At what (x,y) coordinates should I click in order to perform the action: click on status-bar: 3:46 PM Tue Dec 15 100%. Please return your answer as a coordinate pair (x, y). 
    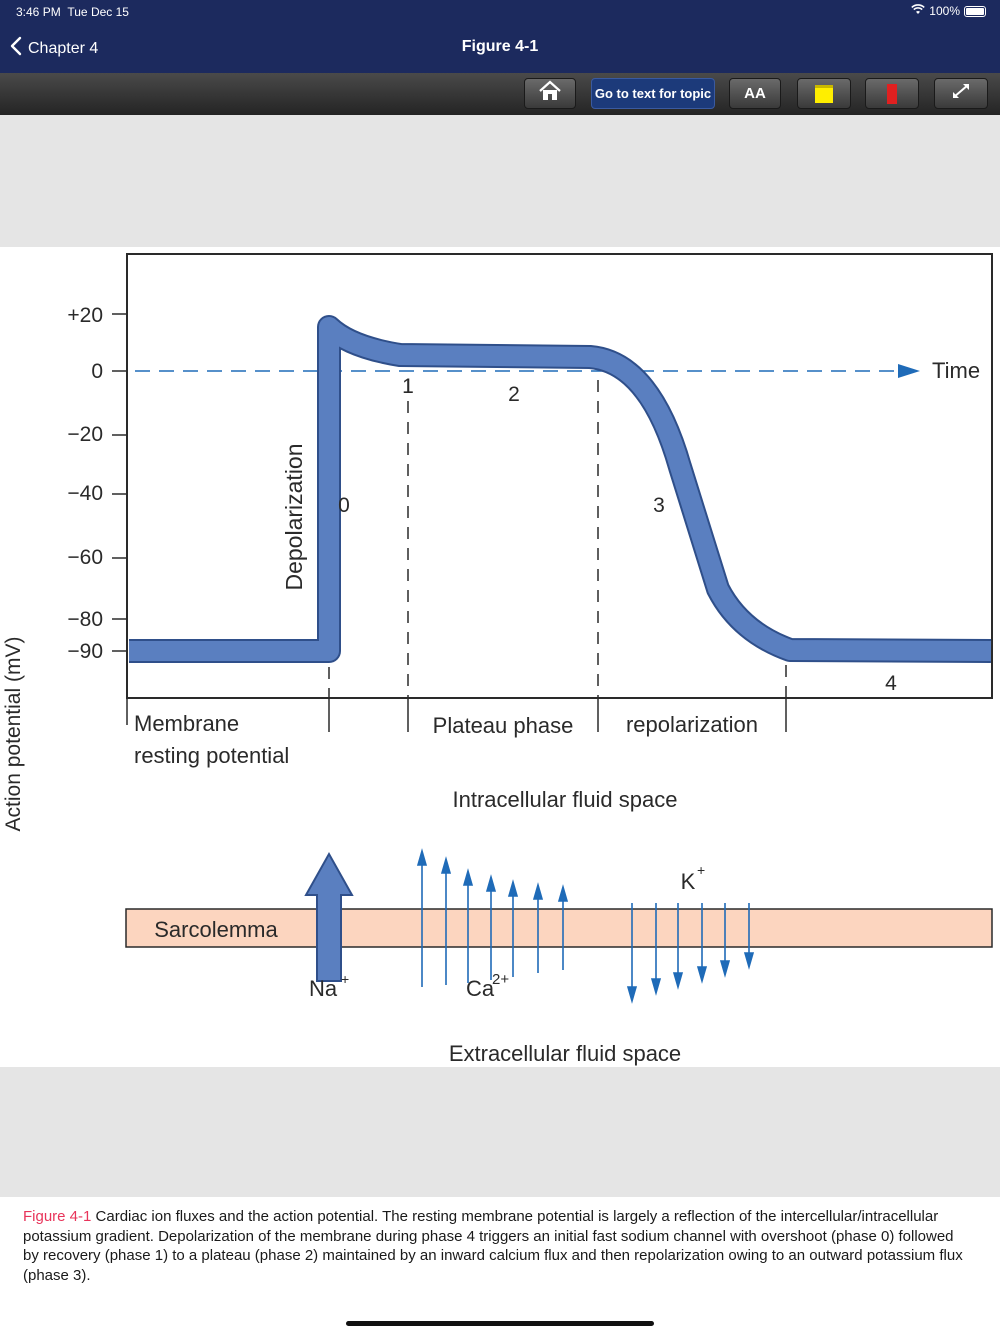
    Looking at the image, I should click on (500, 12).